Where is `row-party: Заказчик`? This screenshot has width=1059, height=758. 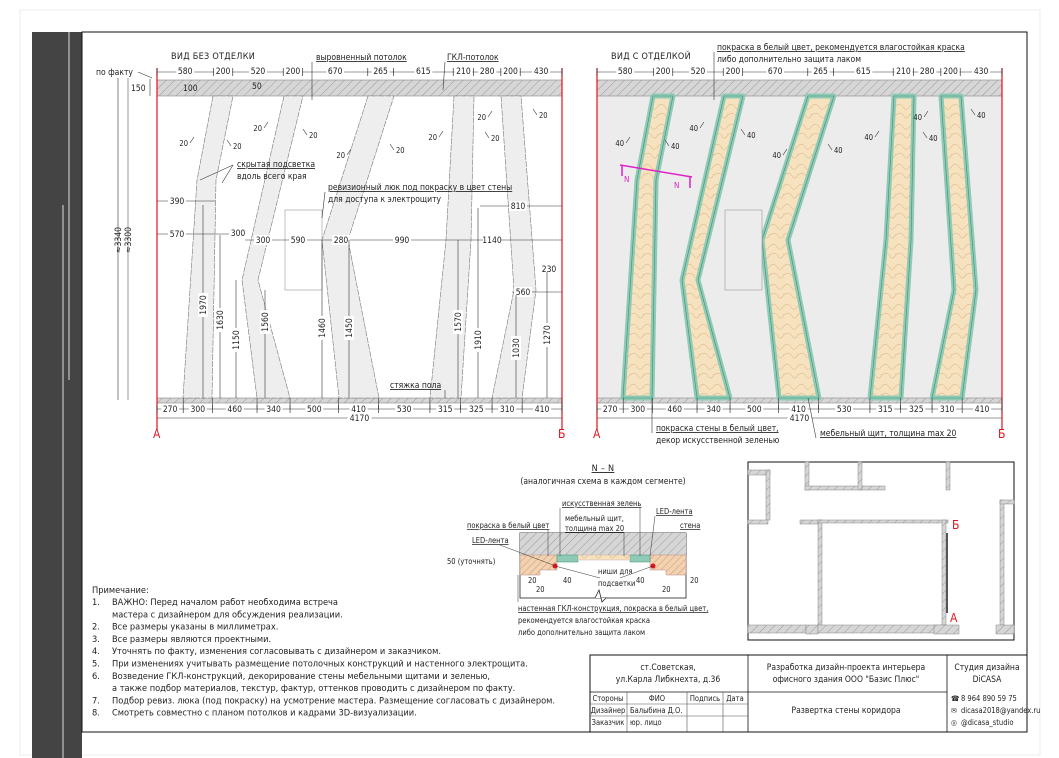
row-party: Заказчик is located at coordinates (608, 722).